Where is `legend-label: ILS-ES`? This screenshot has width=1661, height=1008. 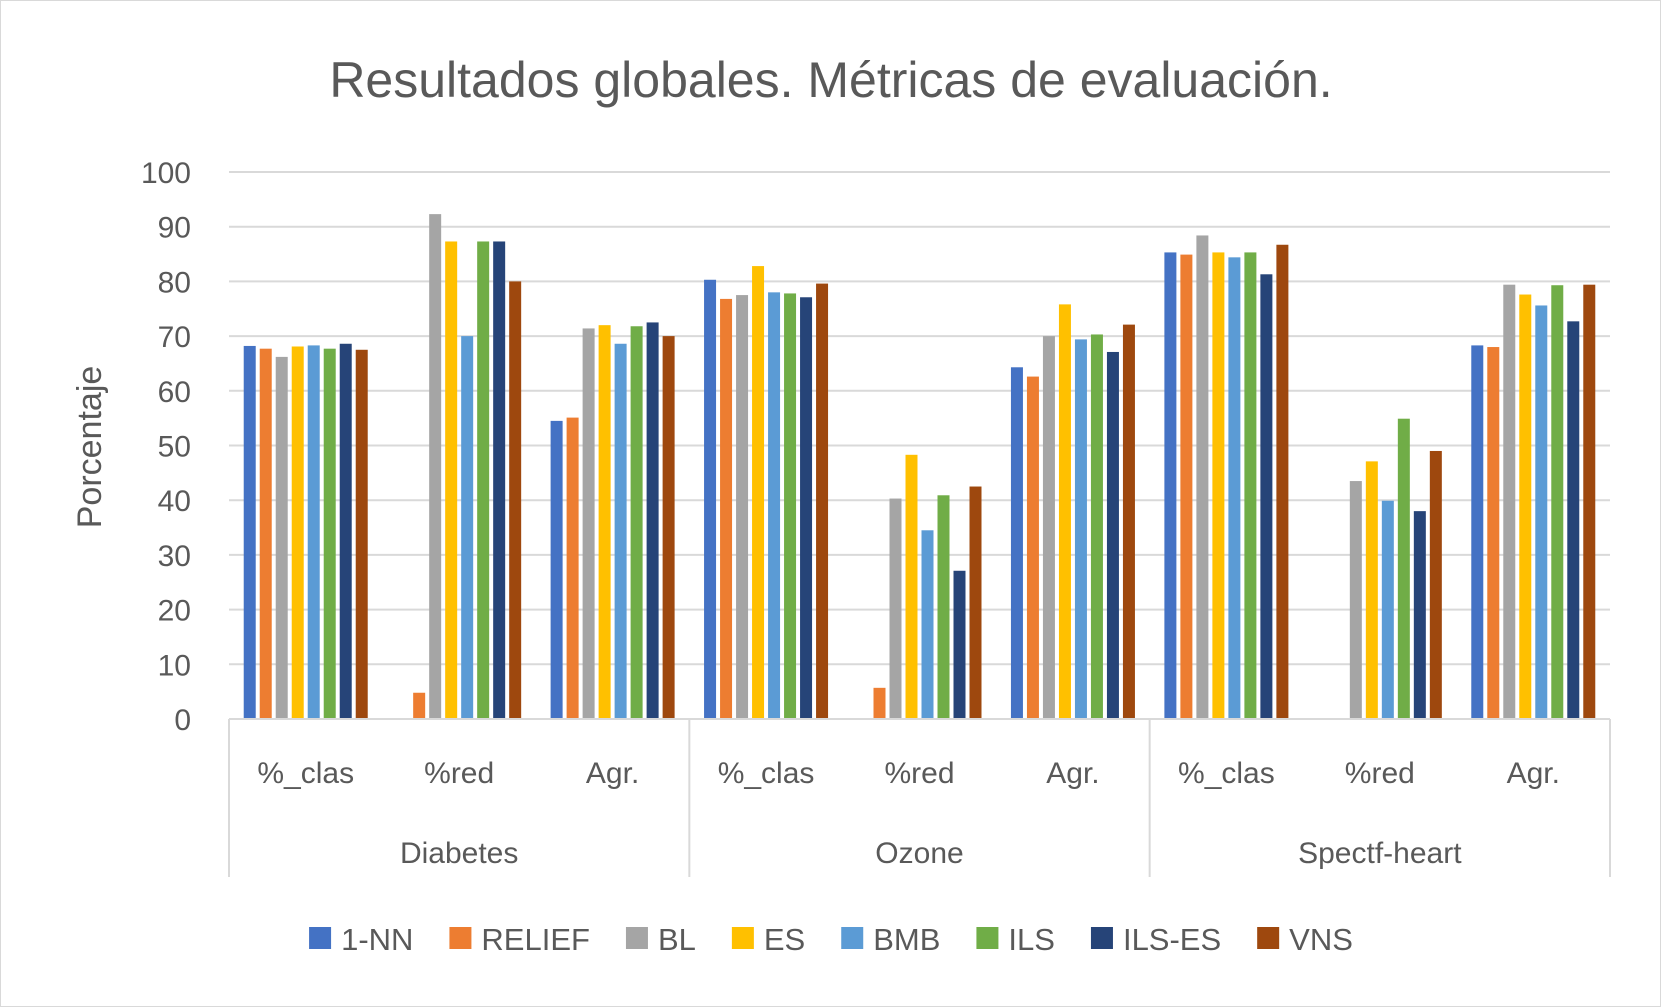
legend-label: ILS-ES is located at coordinates (1172, 939).